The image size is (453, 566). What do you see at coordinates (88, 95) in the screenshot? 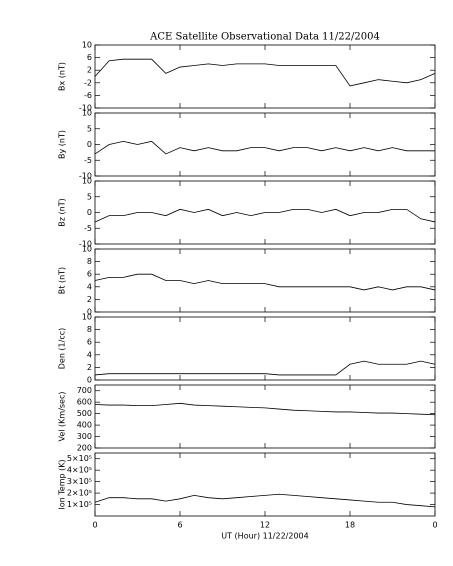
I see `y-tick-label: -6` at bounding box center [88, 95].